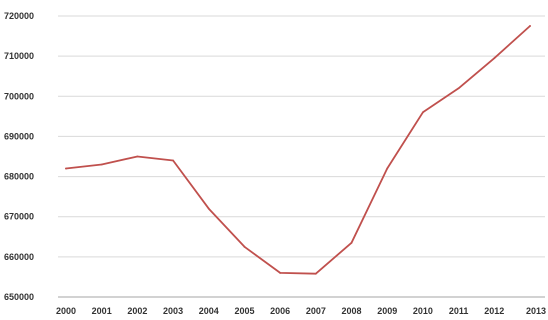 This screenshot has width=548, height=320. Describe the element at coordinates (244, 311) in the screenshot. I see `x-tick-label: 2005` at that location.